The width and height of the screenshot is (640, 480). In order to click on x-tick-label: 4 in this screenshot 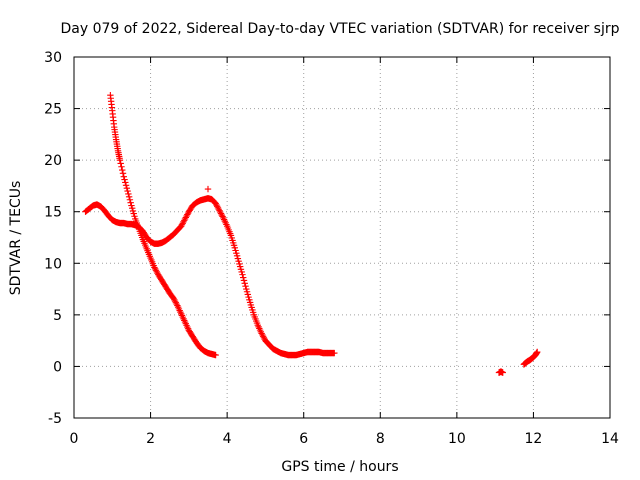, I will do `click(227, 439)`.